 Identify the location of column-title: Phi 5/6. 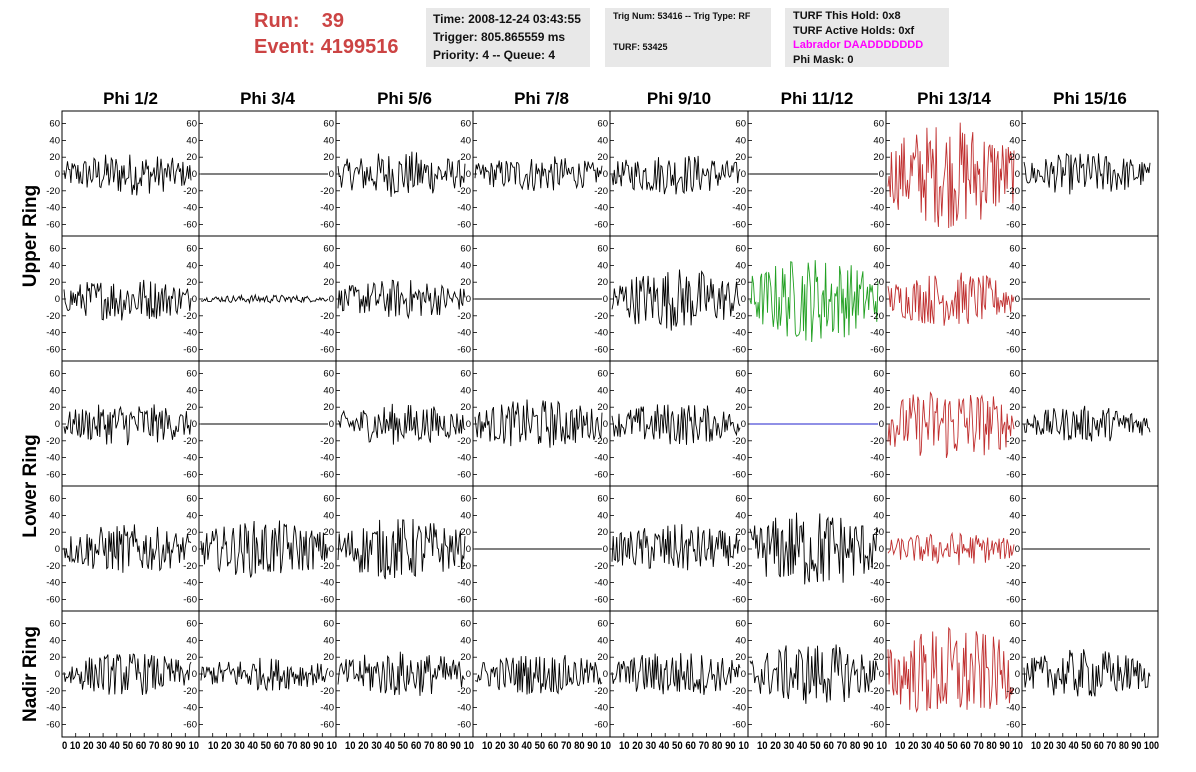
(404, 98).